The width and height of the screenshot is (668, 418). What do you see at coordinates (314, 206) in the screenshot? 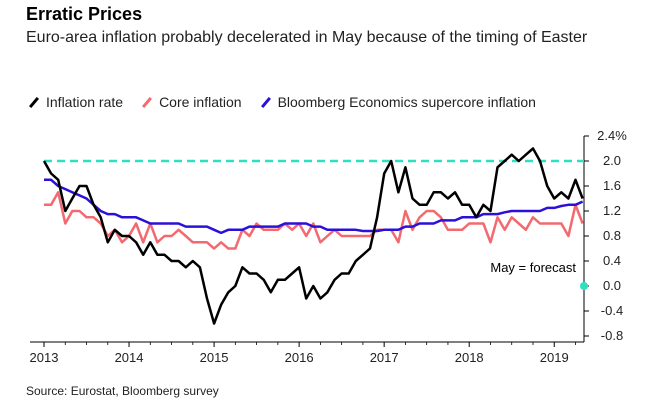
I see `series-line-supercore` at bounding box center [314, 206].